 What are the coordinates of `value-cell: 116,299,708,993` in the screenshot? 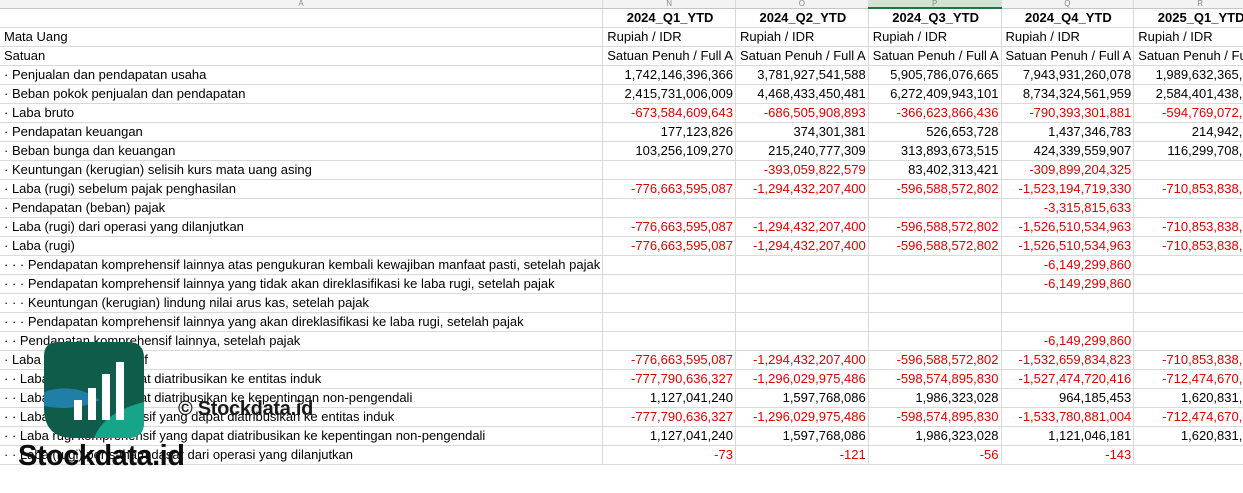 It's located at (1188, 151).